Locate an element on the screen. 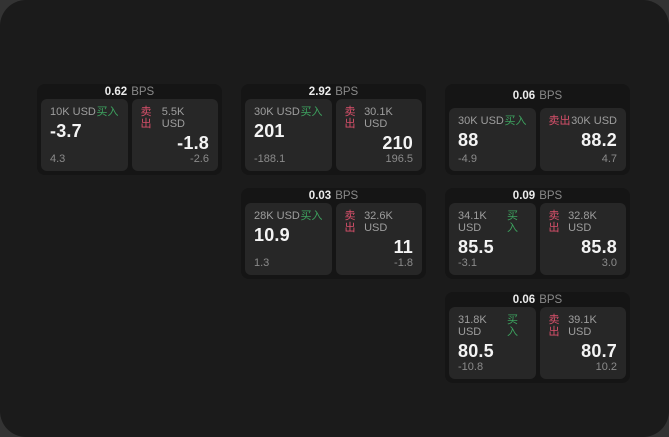 This screenshot has height=437, width=669. buy-price: 10.9 is located at coordinates (272, 235).